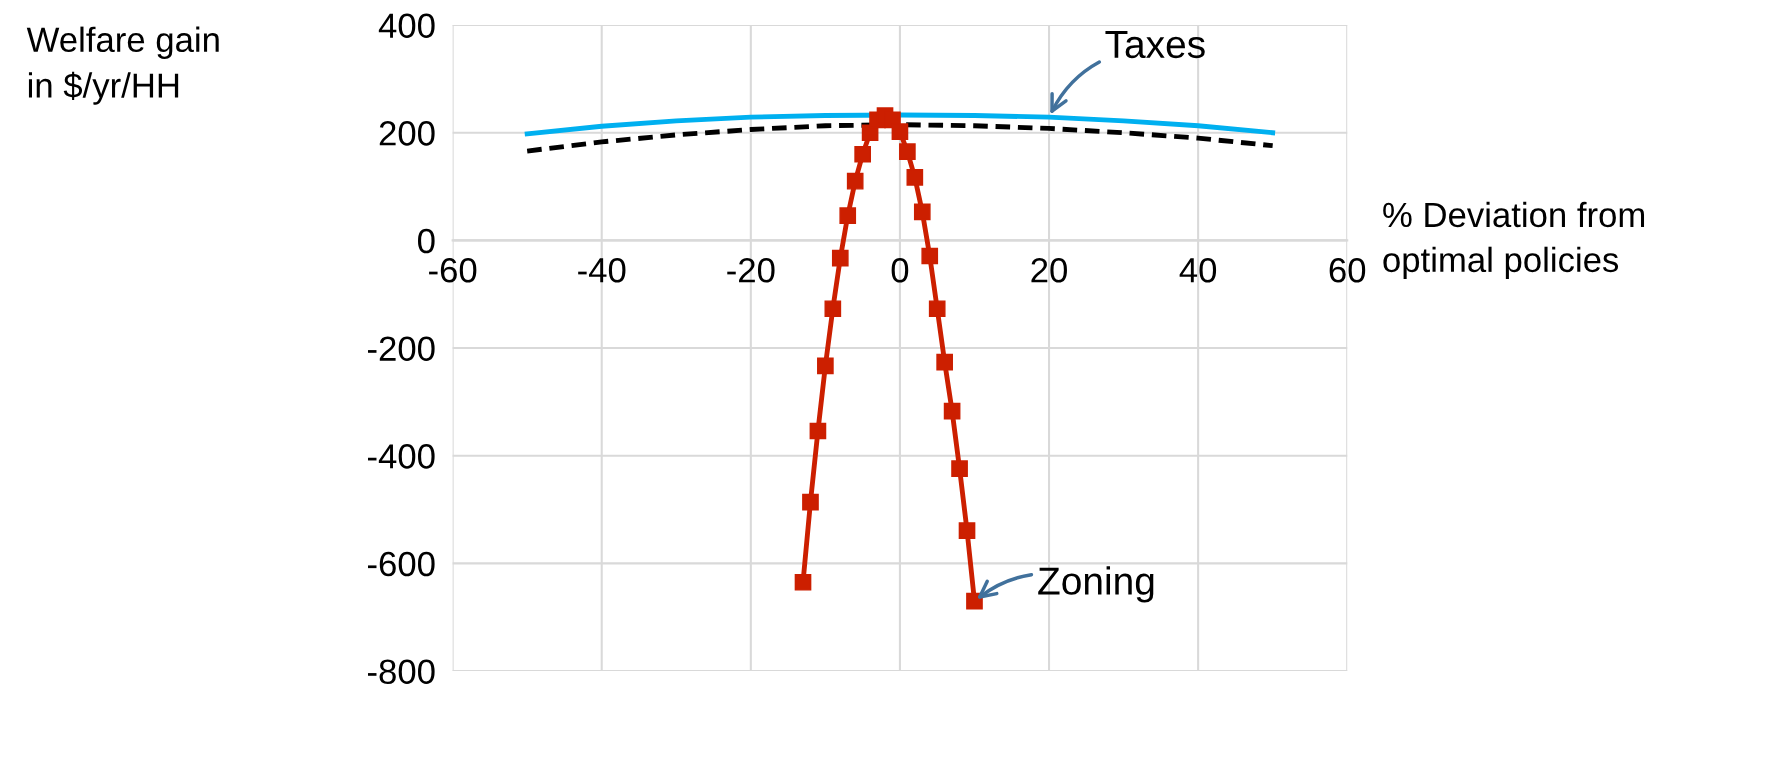  I want to click on line-series, so click(900, 124).